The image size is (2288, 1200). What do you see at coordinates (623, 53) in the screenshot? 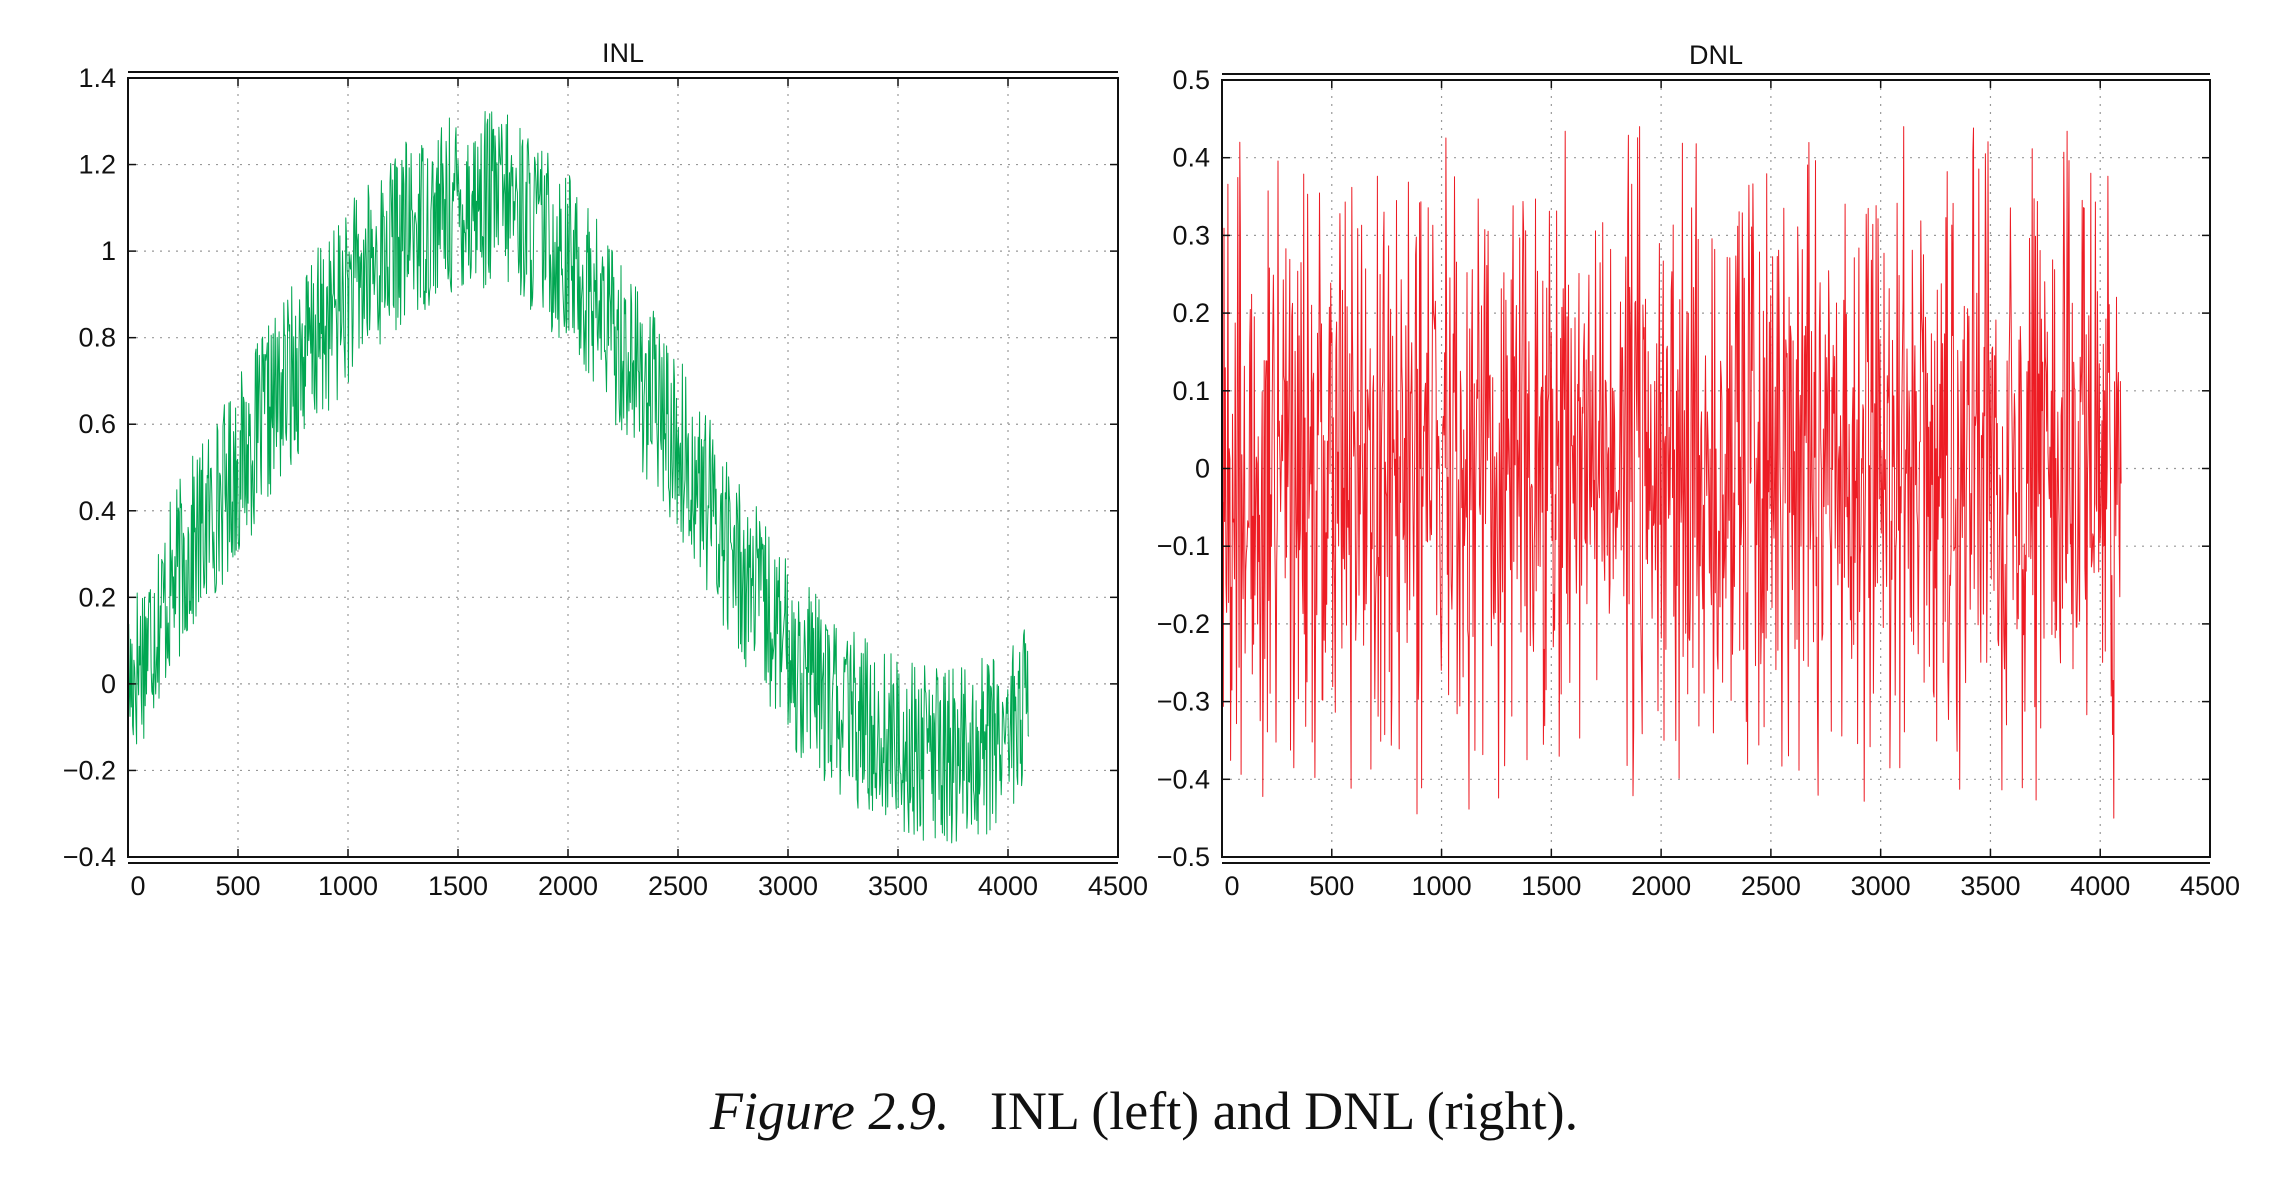
I see `inl-title: INL` at bounding box center [623, 53].